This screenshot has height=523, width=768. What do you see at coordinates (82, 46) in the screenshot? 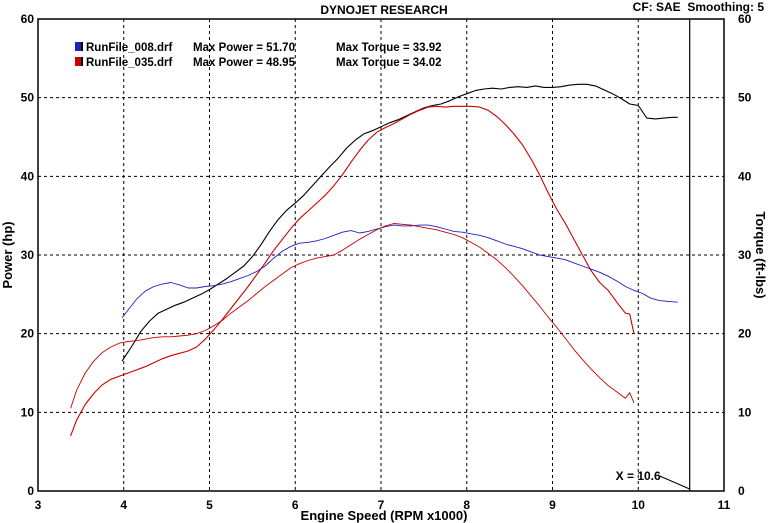
I see `legend-swatch-1-edge` at bounding box center [82, 46].